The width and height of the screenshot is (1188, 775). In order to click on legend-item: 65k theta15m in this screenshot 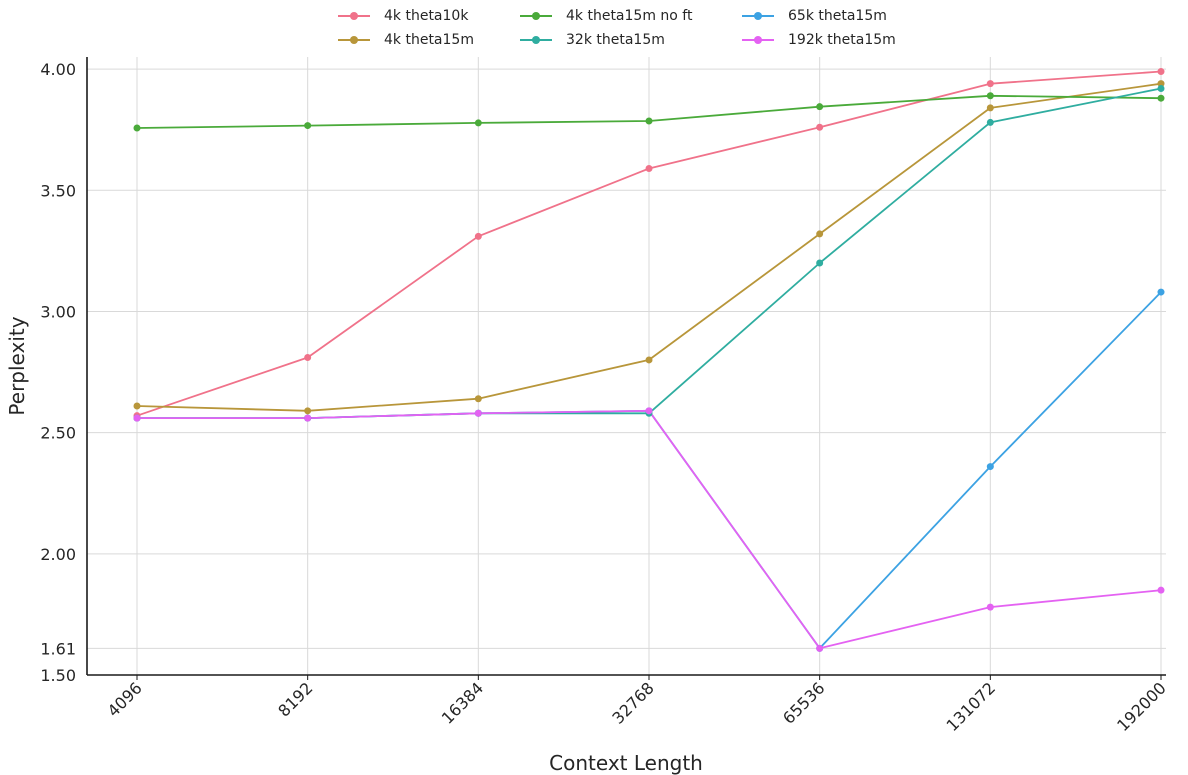, I will do `click(814, 16)`.